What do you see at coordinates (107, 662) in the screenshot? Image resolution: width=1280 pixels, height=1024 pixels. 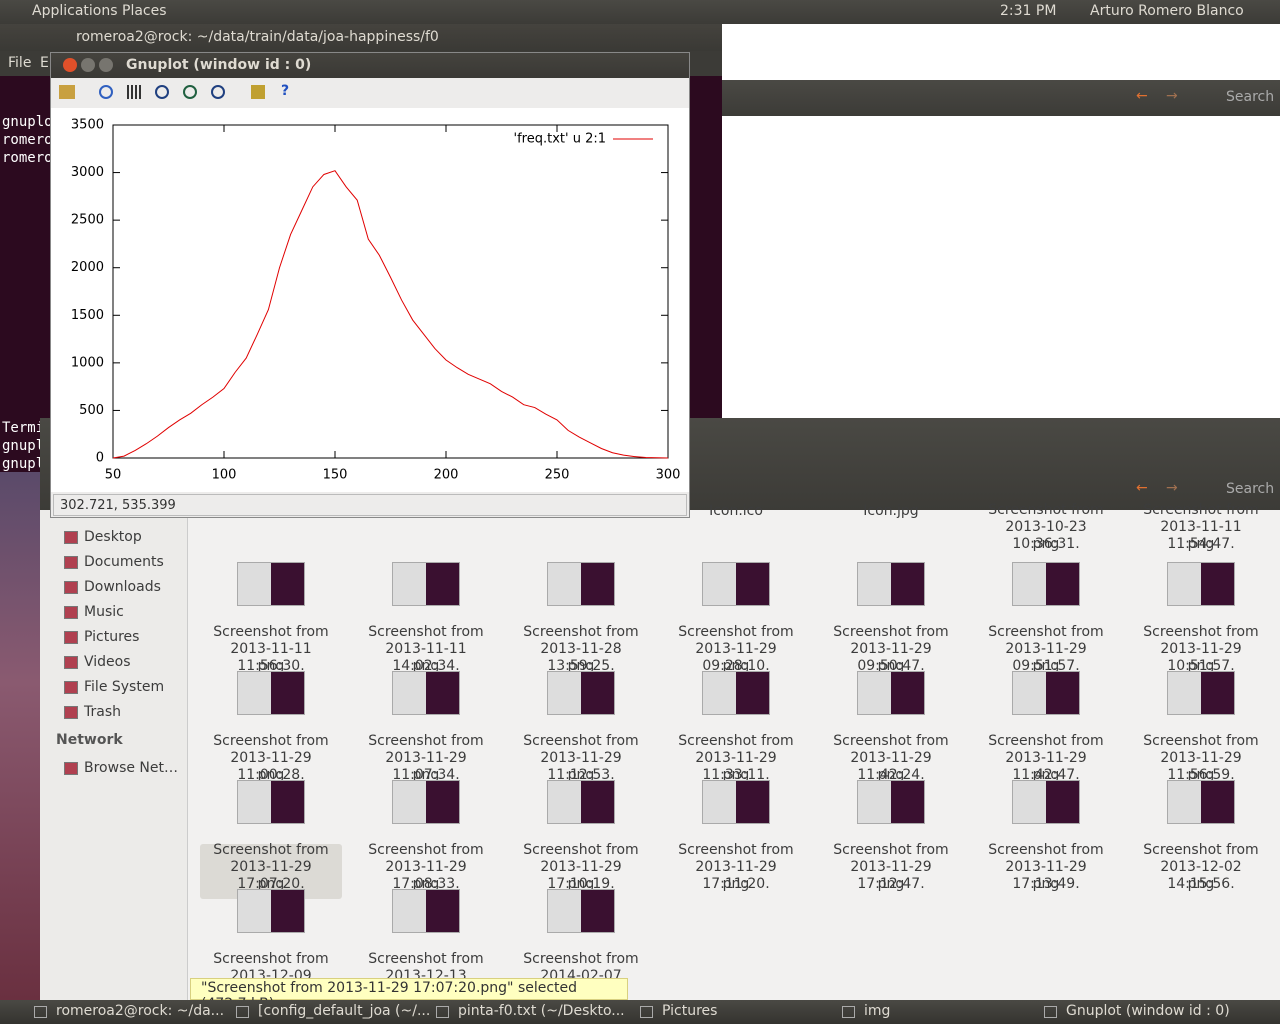 I see `place-item: Videos` at bounding box center [107, 662].